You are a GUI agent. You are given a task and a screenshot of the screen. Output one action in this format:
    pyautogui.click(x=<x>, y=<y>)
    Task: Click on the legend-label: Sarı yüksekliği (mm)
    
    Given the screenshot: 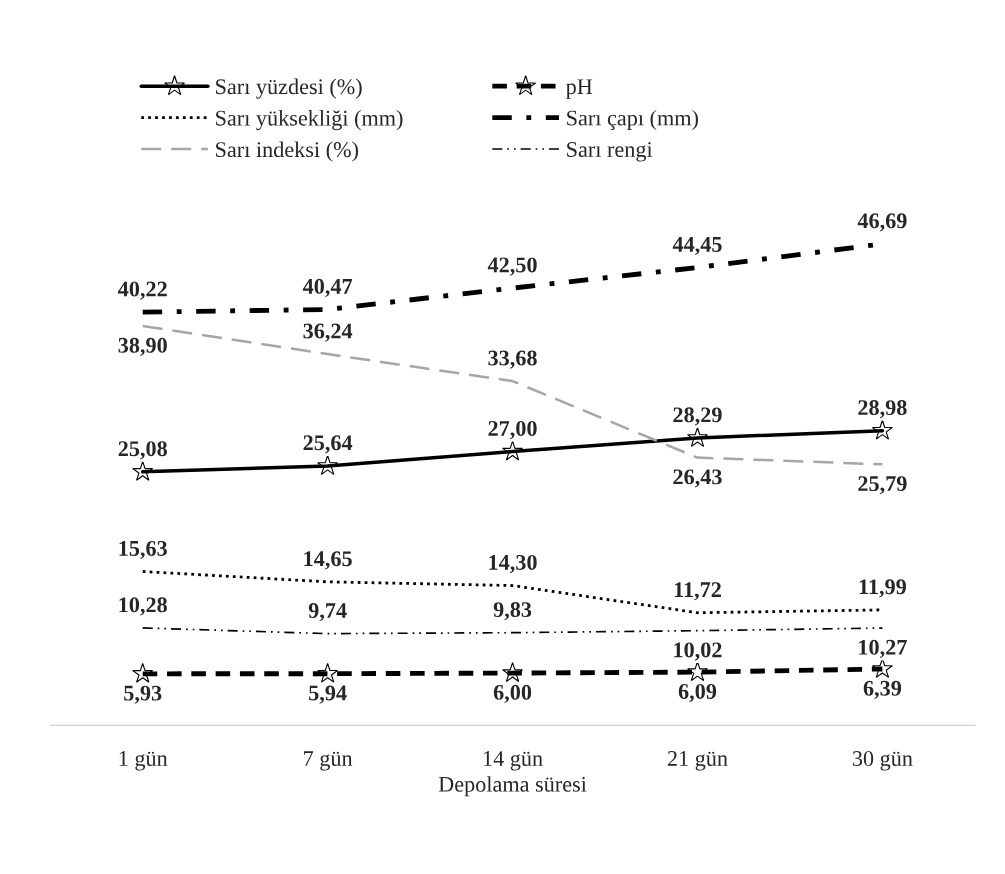 What is the action you would take?
    pyautogui.click(x=309, y=120)
    